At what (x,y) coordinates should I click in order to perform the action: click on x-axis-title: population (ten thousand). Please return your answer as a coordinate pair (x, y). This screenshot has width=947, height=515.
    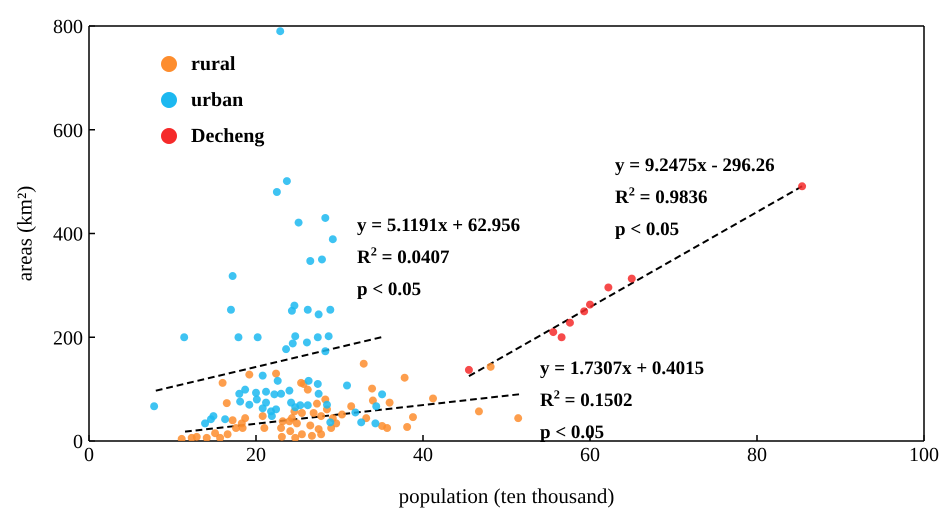
    Looking at the image, I should click on (506, 496).